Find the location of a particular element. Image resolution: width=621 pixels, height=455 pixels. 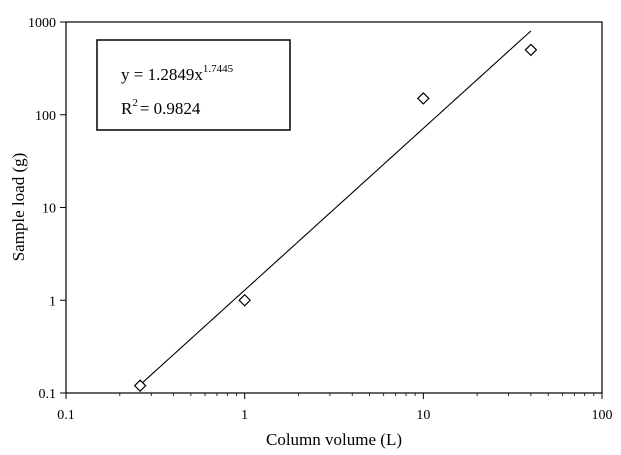

y-tick-label: 100 is located at coordinates (45, 116).